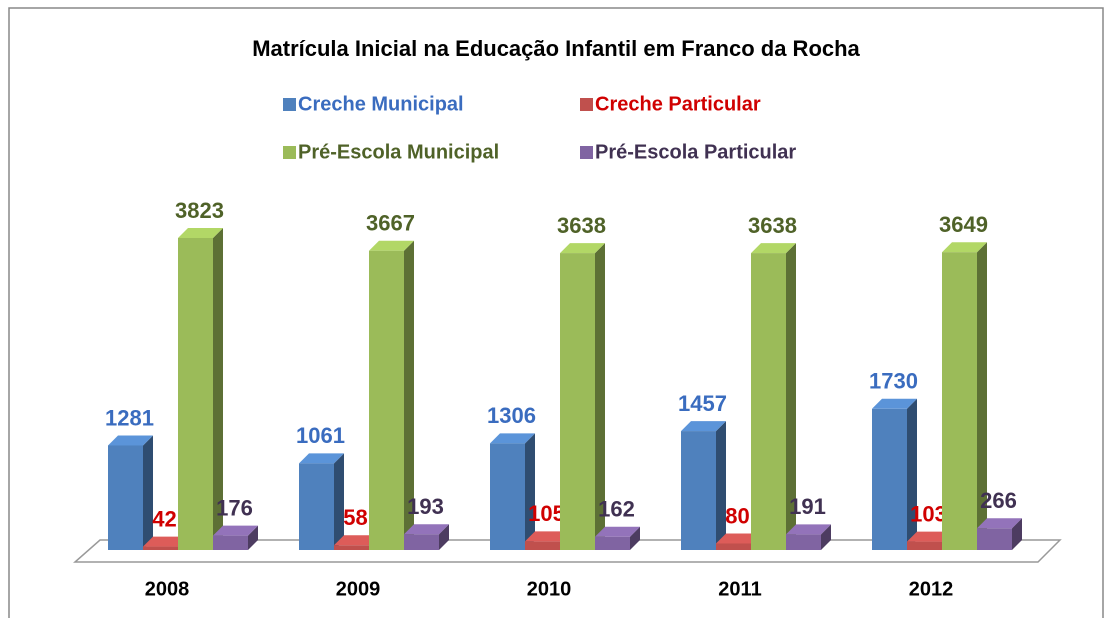 The width and height of the screenshot is (1113, 618). I want to click on value-label: 1306, so click(511, 415).